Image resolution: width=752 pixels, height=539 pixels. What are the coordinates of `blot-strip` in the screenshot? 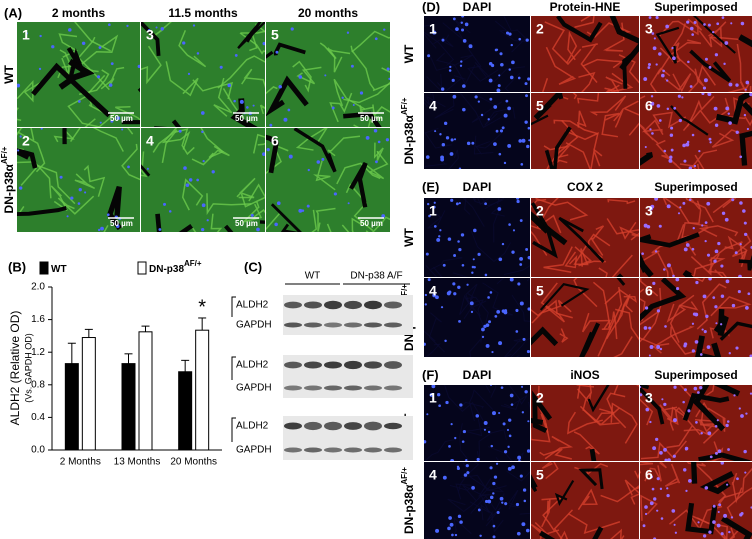 It's located at (348, 438).